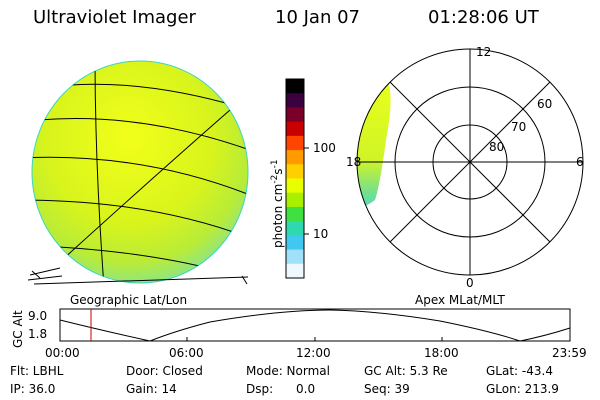 The height and width of the screenshot is (400, 600). What do you see at coordinates (580, 162) in the screenshot?
I see `mlt-label-6: 6` at bounding box center [580, 162].